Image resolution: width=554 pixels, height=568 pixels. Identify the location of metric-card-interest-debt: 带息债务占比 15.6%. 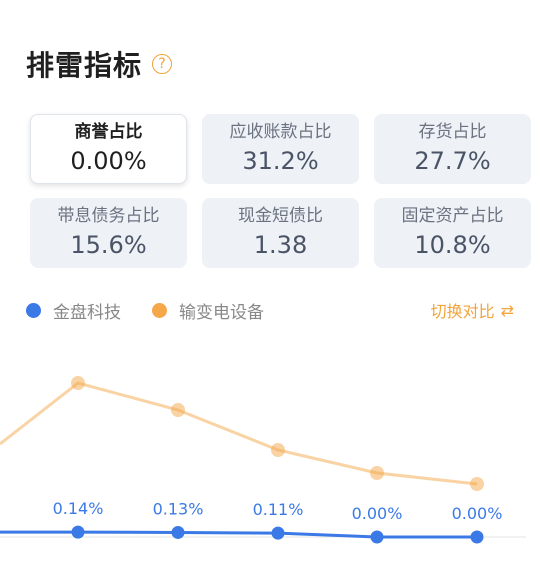
(108, 233).